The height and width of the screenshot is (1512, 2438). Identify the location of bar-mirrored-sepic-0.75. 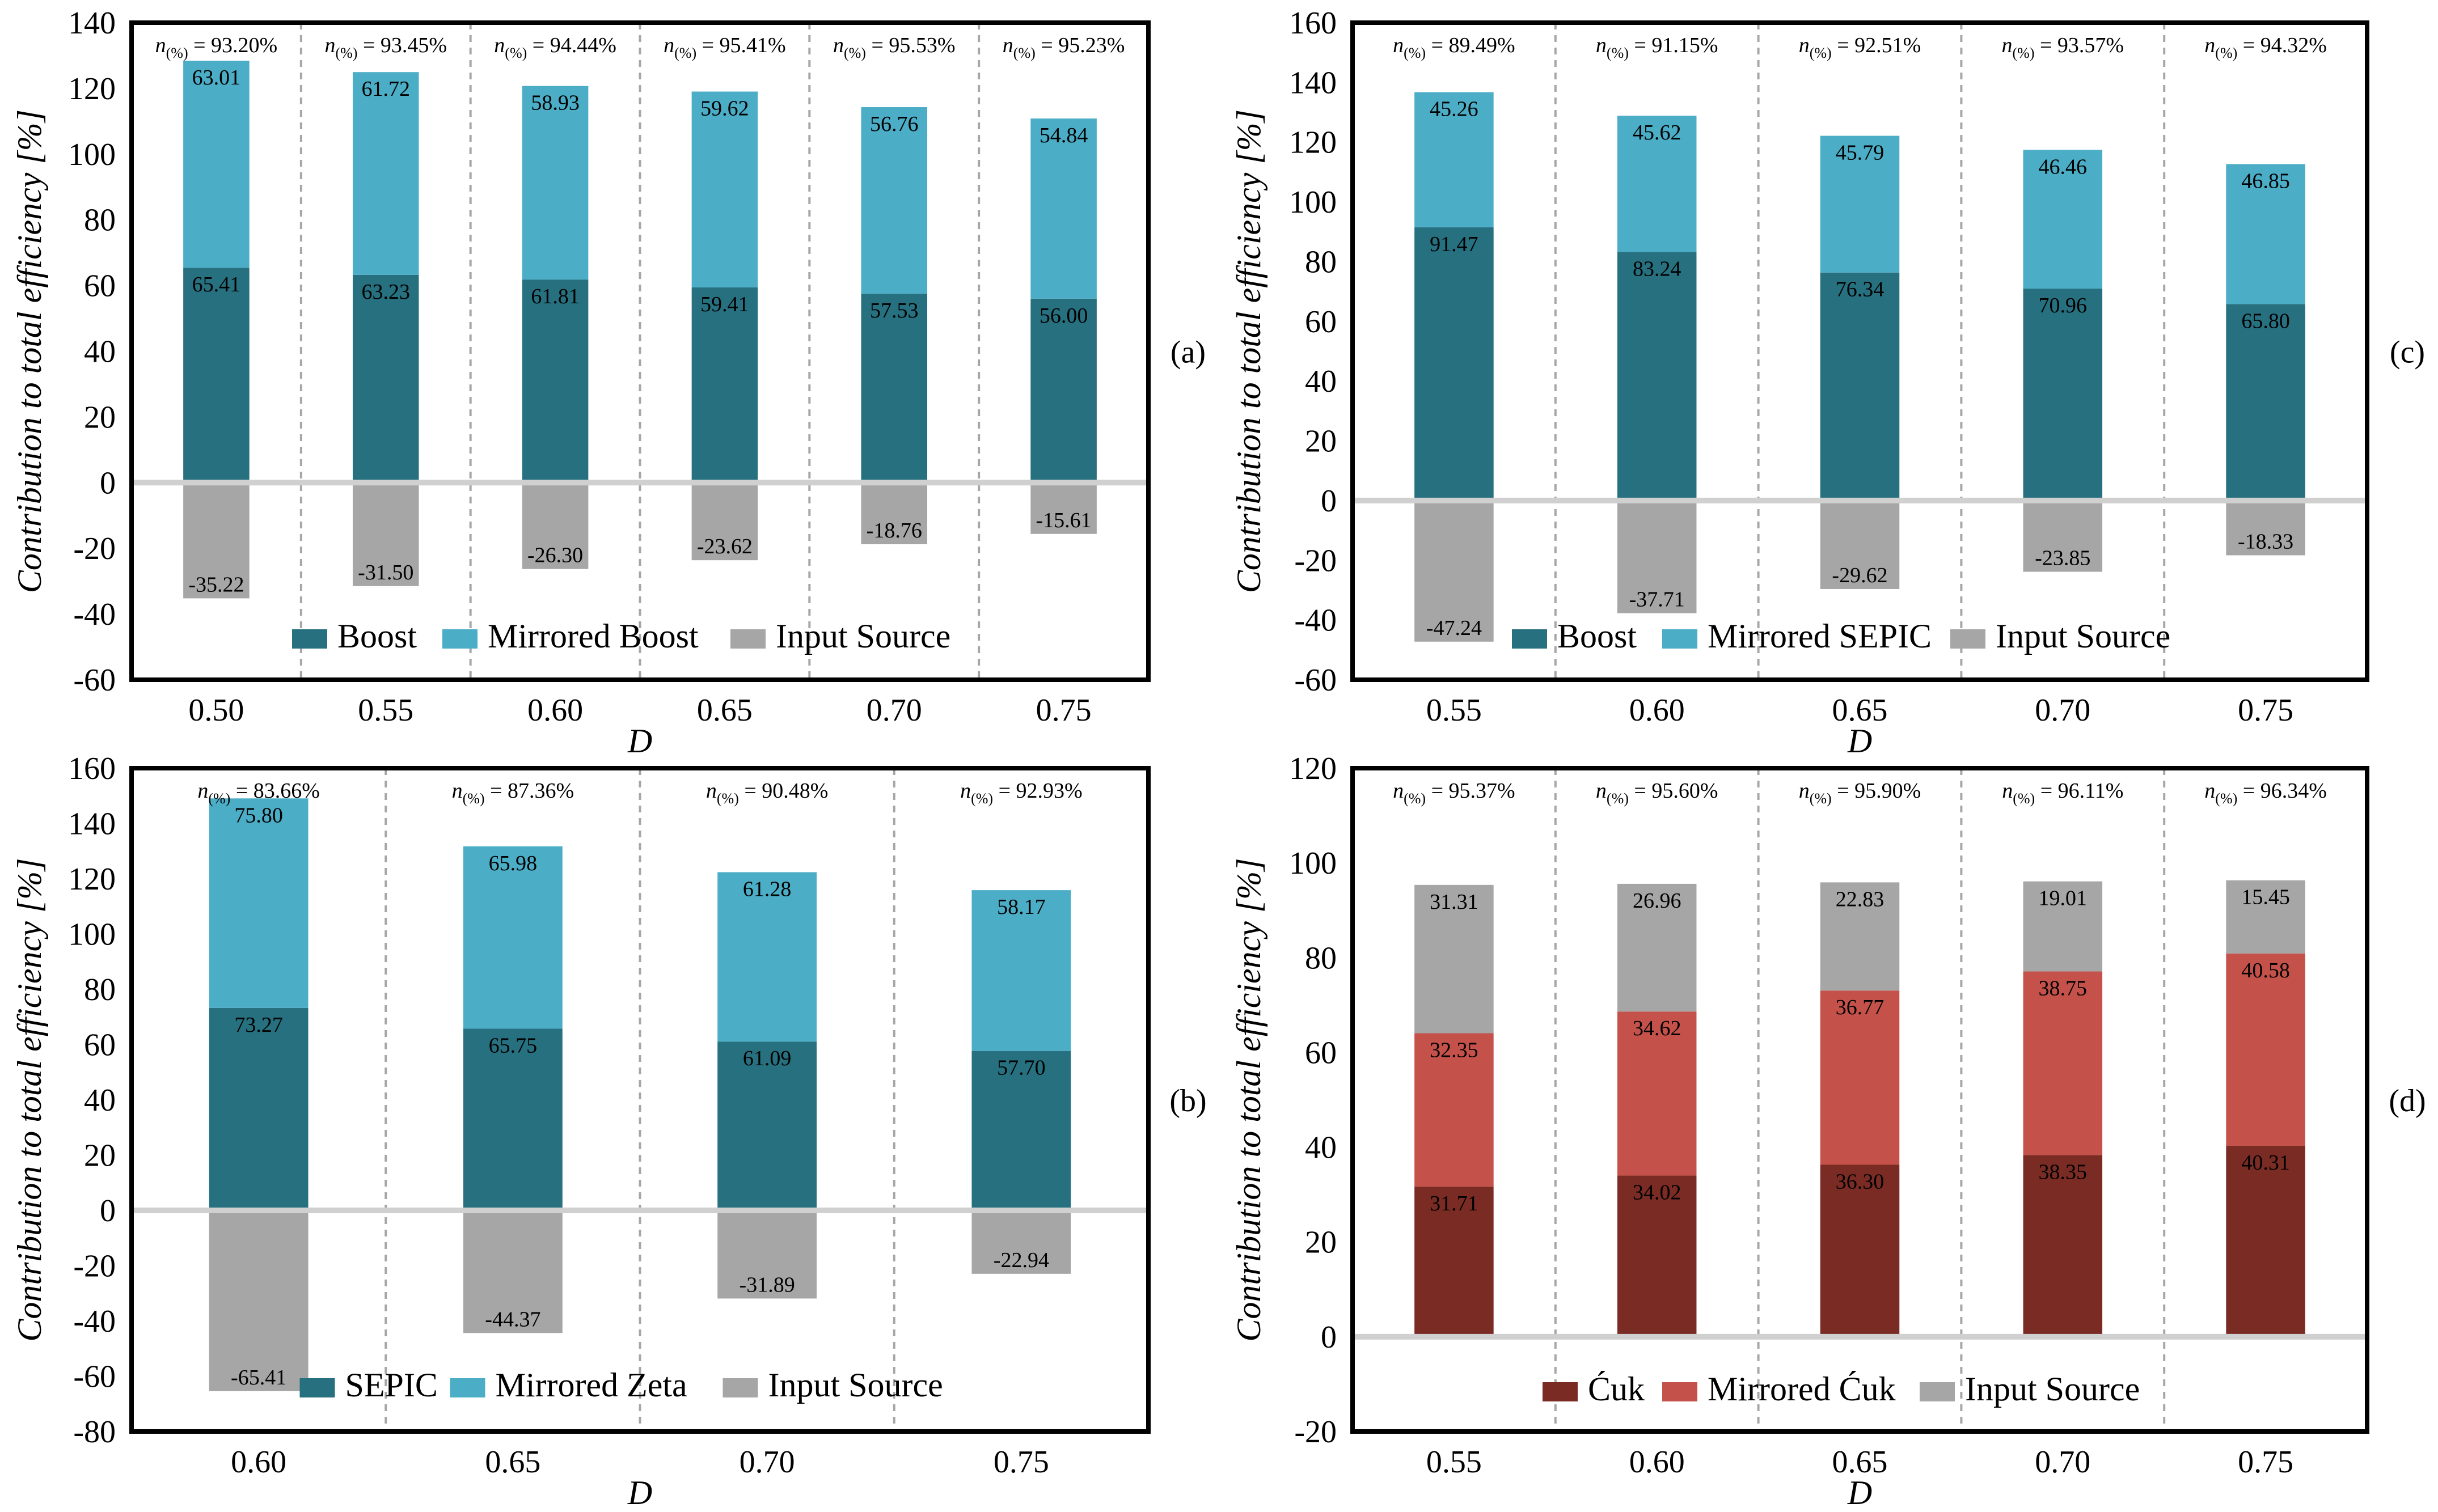
(2265, 234).